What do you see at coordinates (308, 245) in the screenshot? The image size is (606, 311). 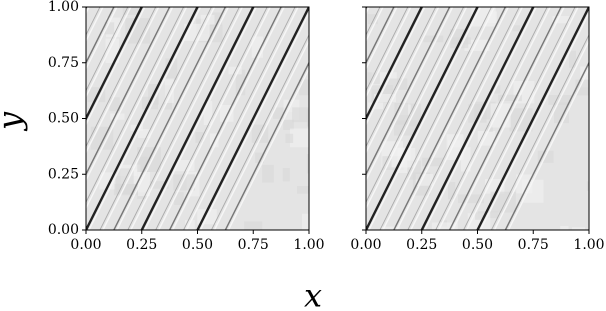 I see `x-tick-label: 1.00` at bounding box center [308, 245].